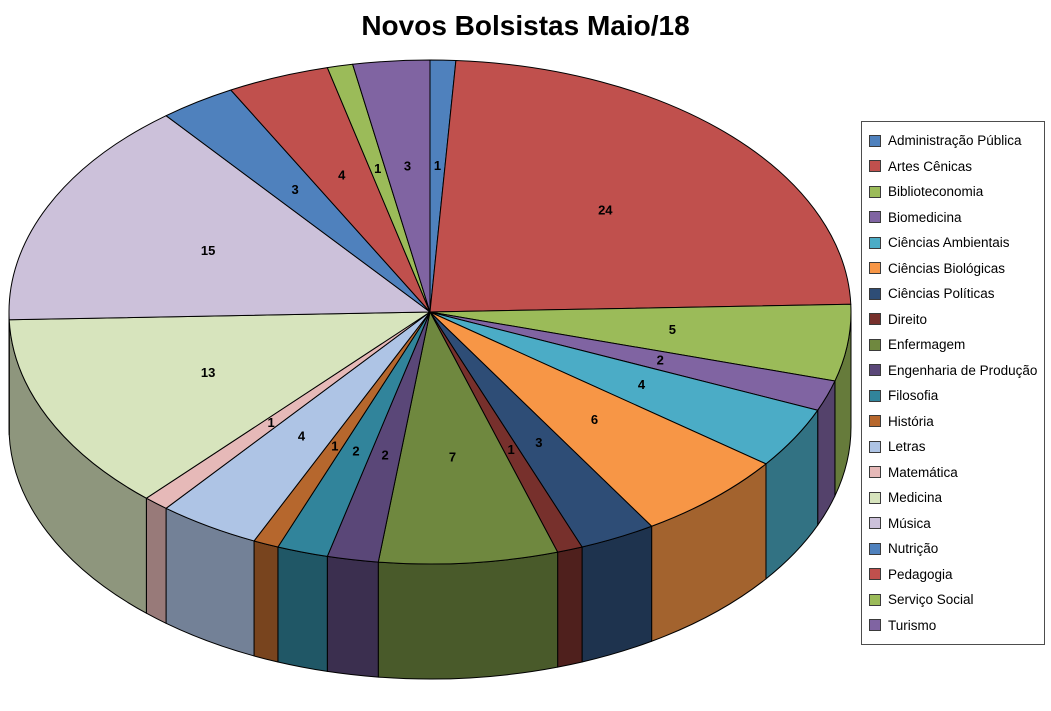 This screenshot has height=711, width=1051. What do you see at coordinates (936, 192) in the screenshot?
I see `legend-label: Biblioteconomia` at bounding box center [936, 192].